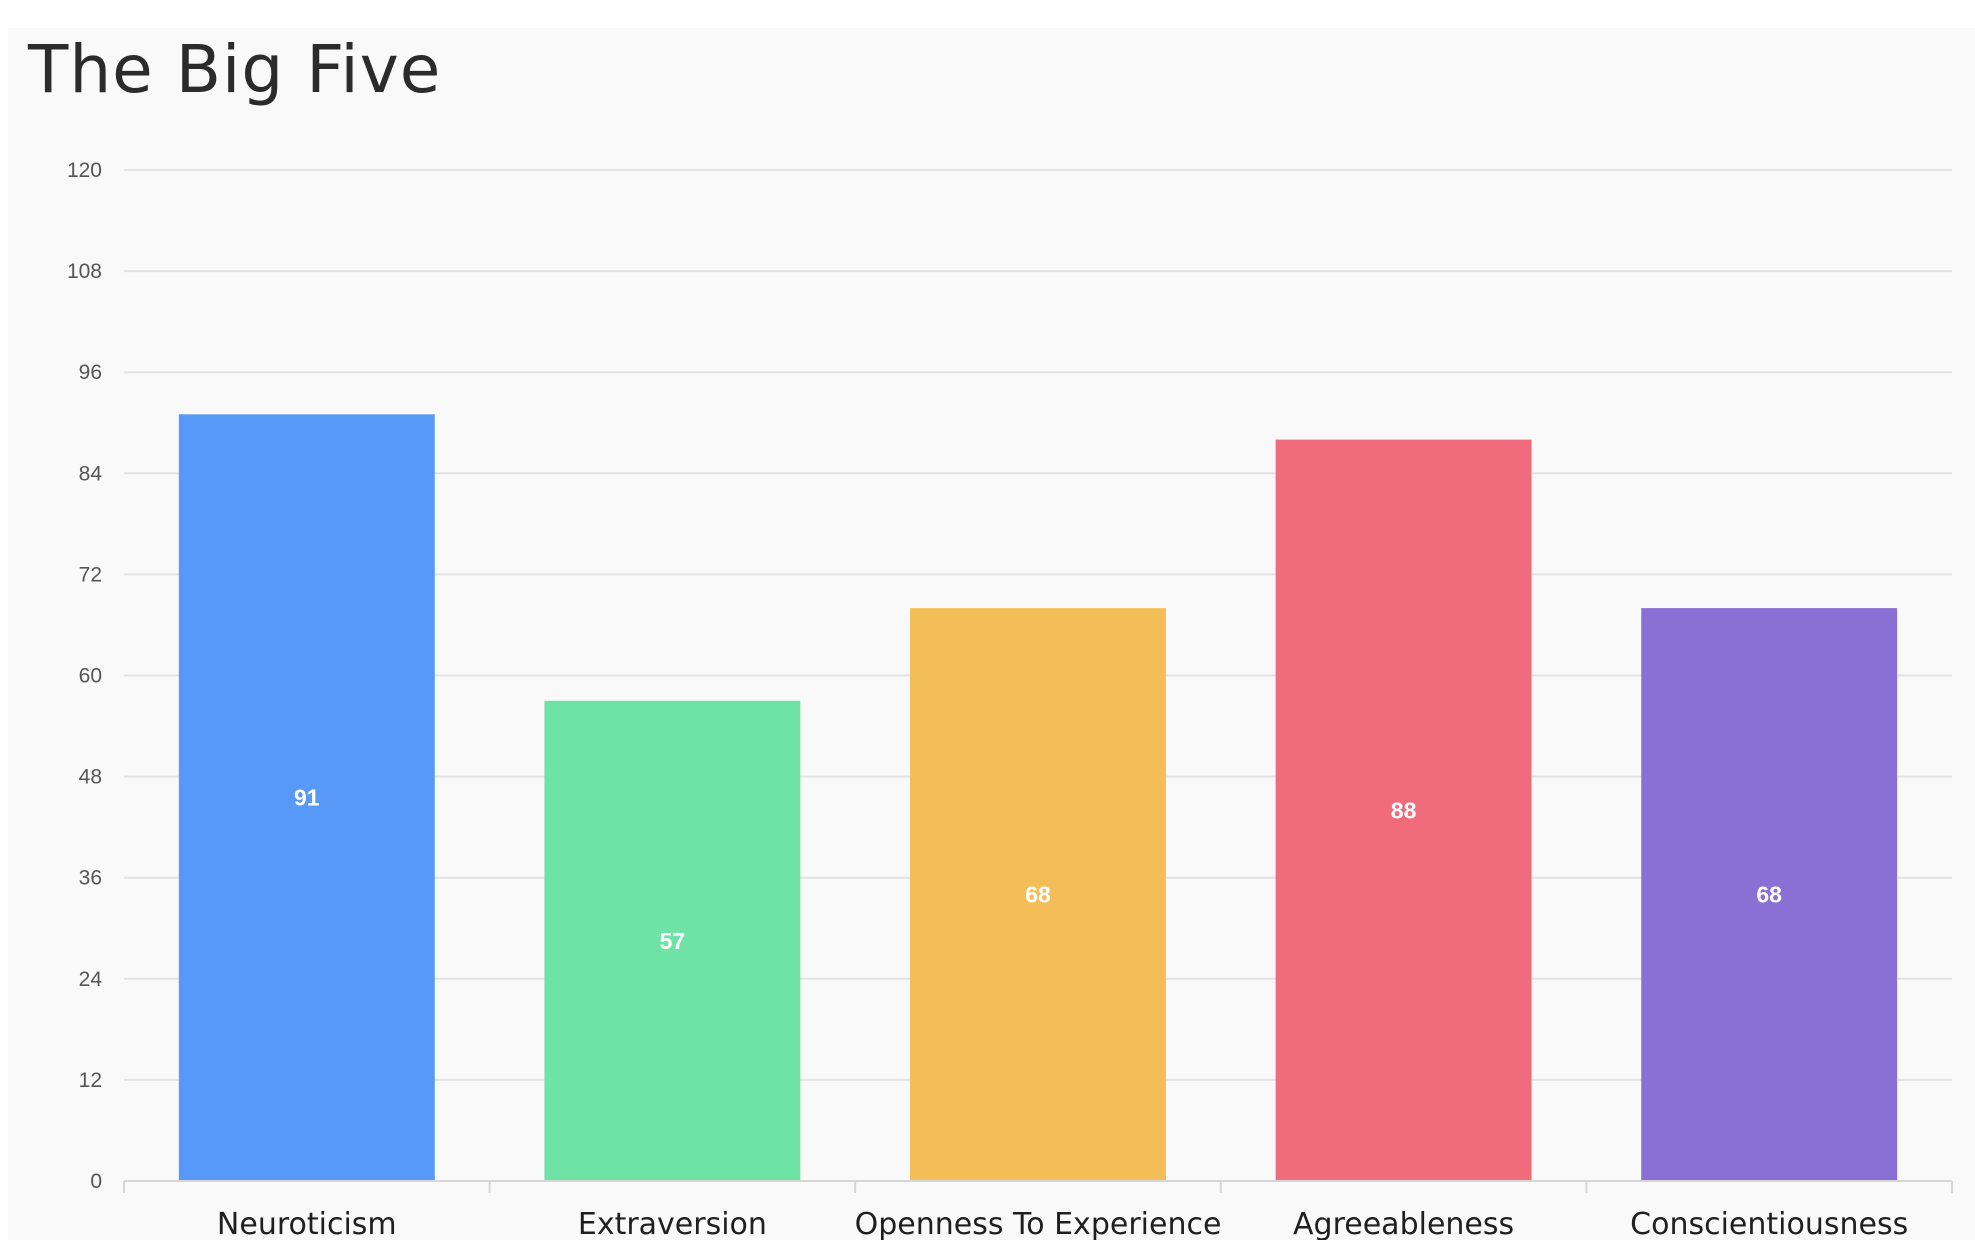  I want to click on x-tick-label: Agreeableness, so click(1403, 1223).